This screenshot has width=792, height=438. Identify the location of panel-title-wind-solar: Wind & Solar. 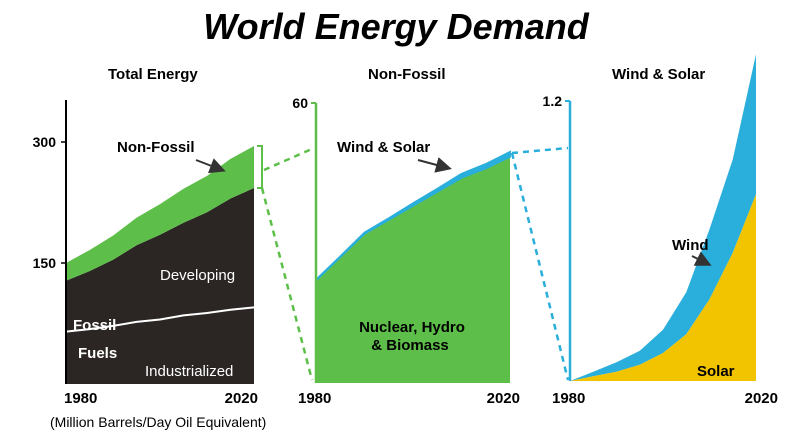
(659, 74).